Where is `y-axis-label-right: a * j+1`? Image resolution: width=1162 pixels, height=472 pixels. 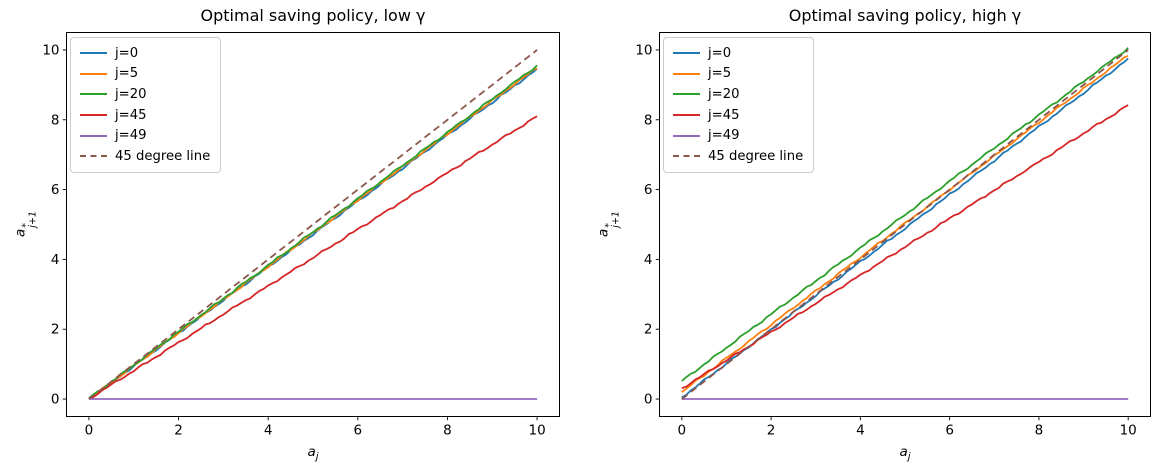
y-axis-label-right: a * j+1 is located at coordinates (609, 224).